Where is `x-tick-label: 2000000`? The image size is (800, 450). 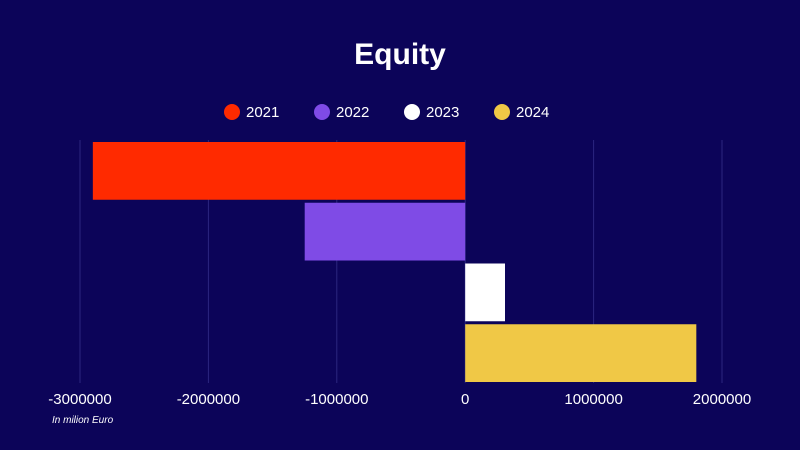
x-tick-label: 2000000 is located at coordinates (722, 399).